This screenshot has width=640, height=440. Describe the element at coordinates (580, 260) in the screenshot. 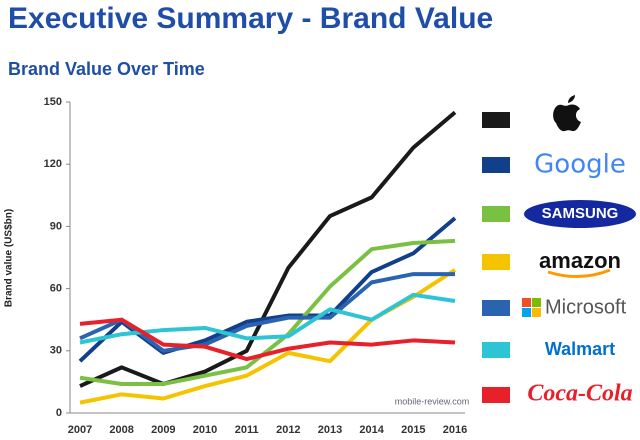

I see `legend-label: amazon` at that location.